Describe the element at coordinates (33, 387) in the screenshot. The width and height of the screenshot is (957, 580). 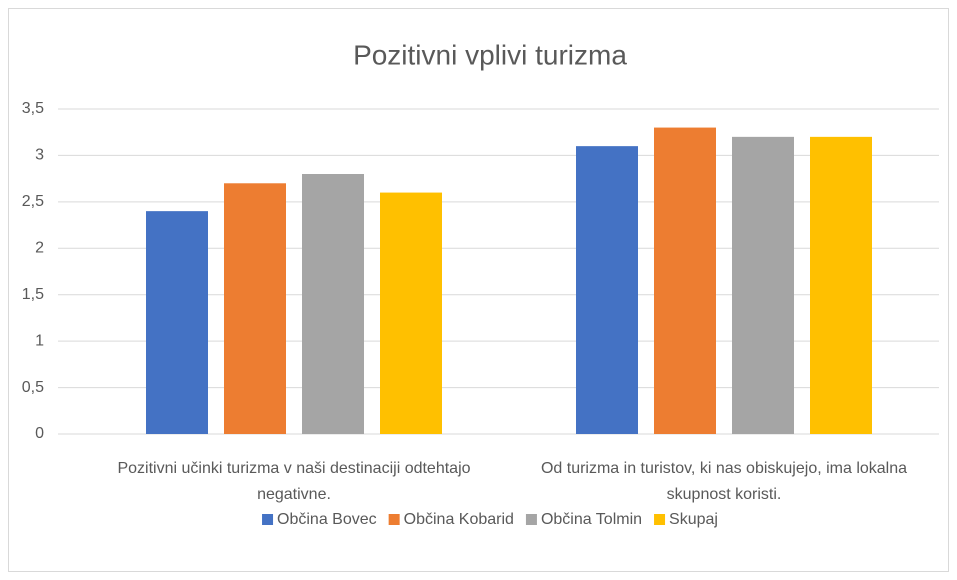
I see `y-tick-label: 0,5` at that location.